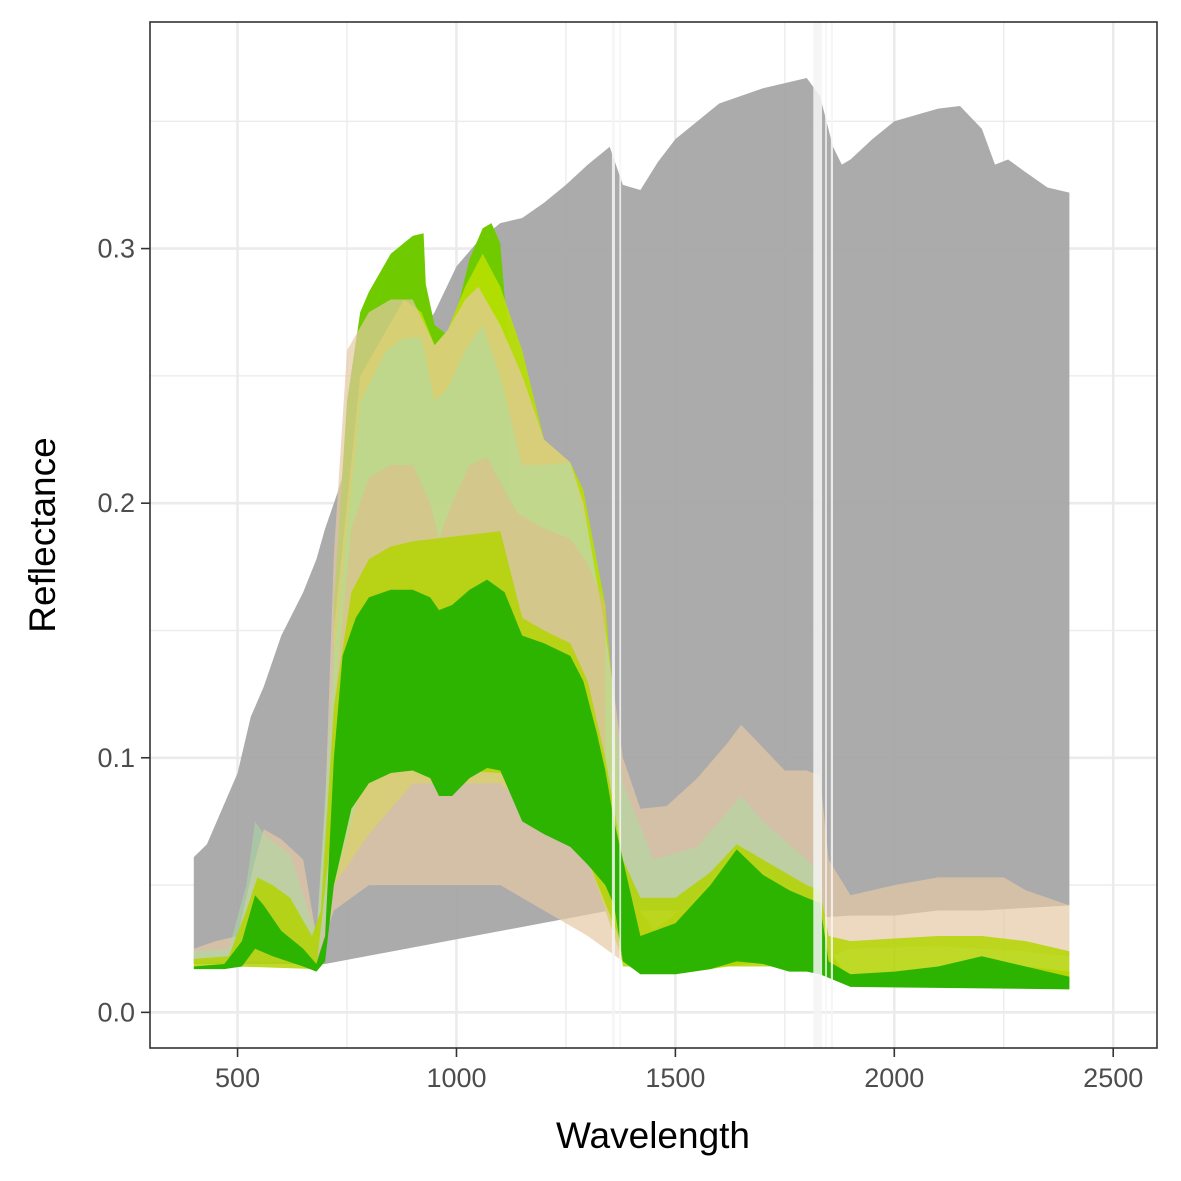 Image resolution: width=1181 pixels, height=1181 pixels. I want to click on x-tick-label: 500, so click(237, 1078).